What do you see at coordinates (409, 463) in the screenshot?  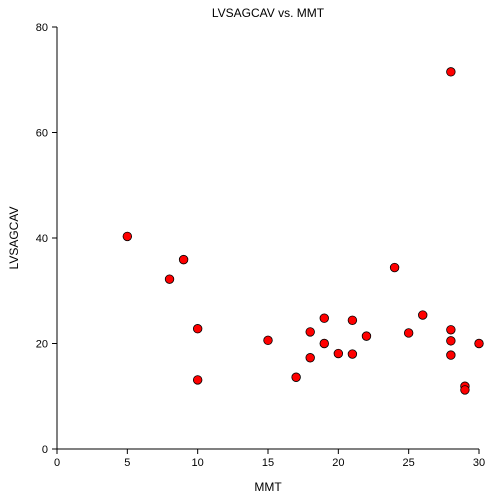 I see `x-tick-label: 25` at bounding box center [409, 463].